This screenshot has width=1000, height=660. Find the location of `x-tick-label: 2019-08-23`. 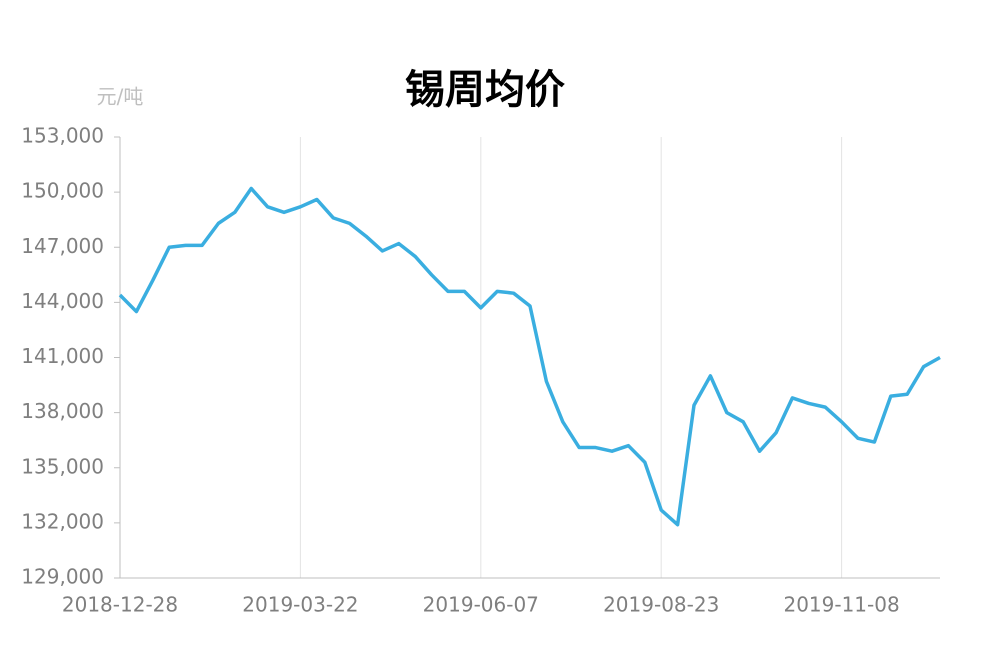

x-tick-label: 2019-08-23 is located at coordinates (661, 605).